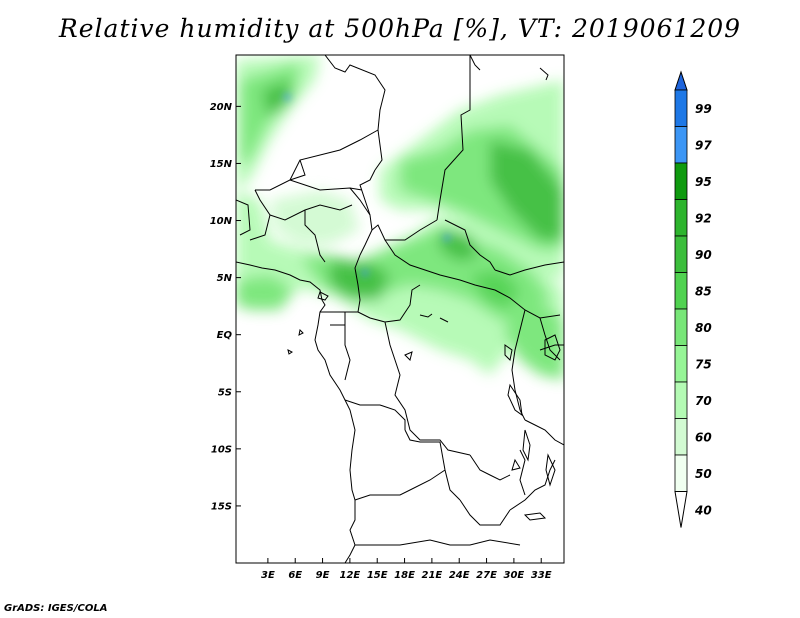  Describe the element at coordinates (221, 506) in the screenshot. I see `lat-tick-label: 15S` at that location.